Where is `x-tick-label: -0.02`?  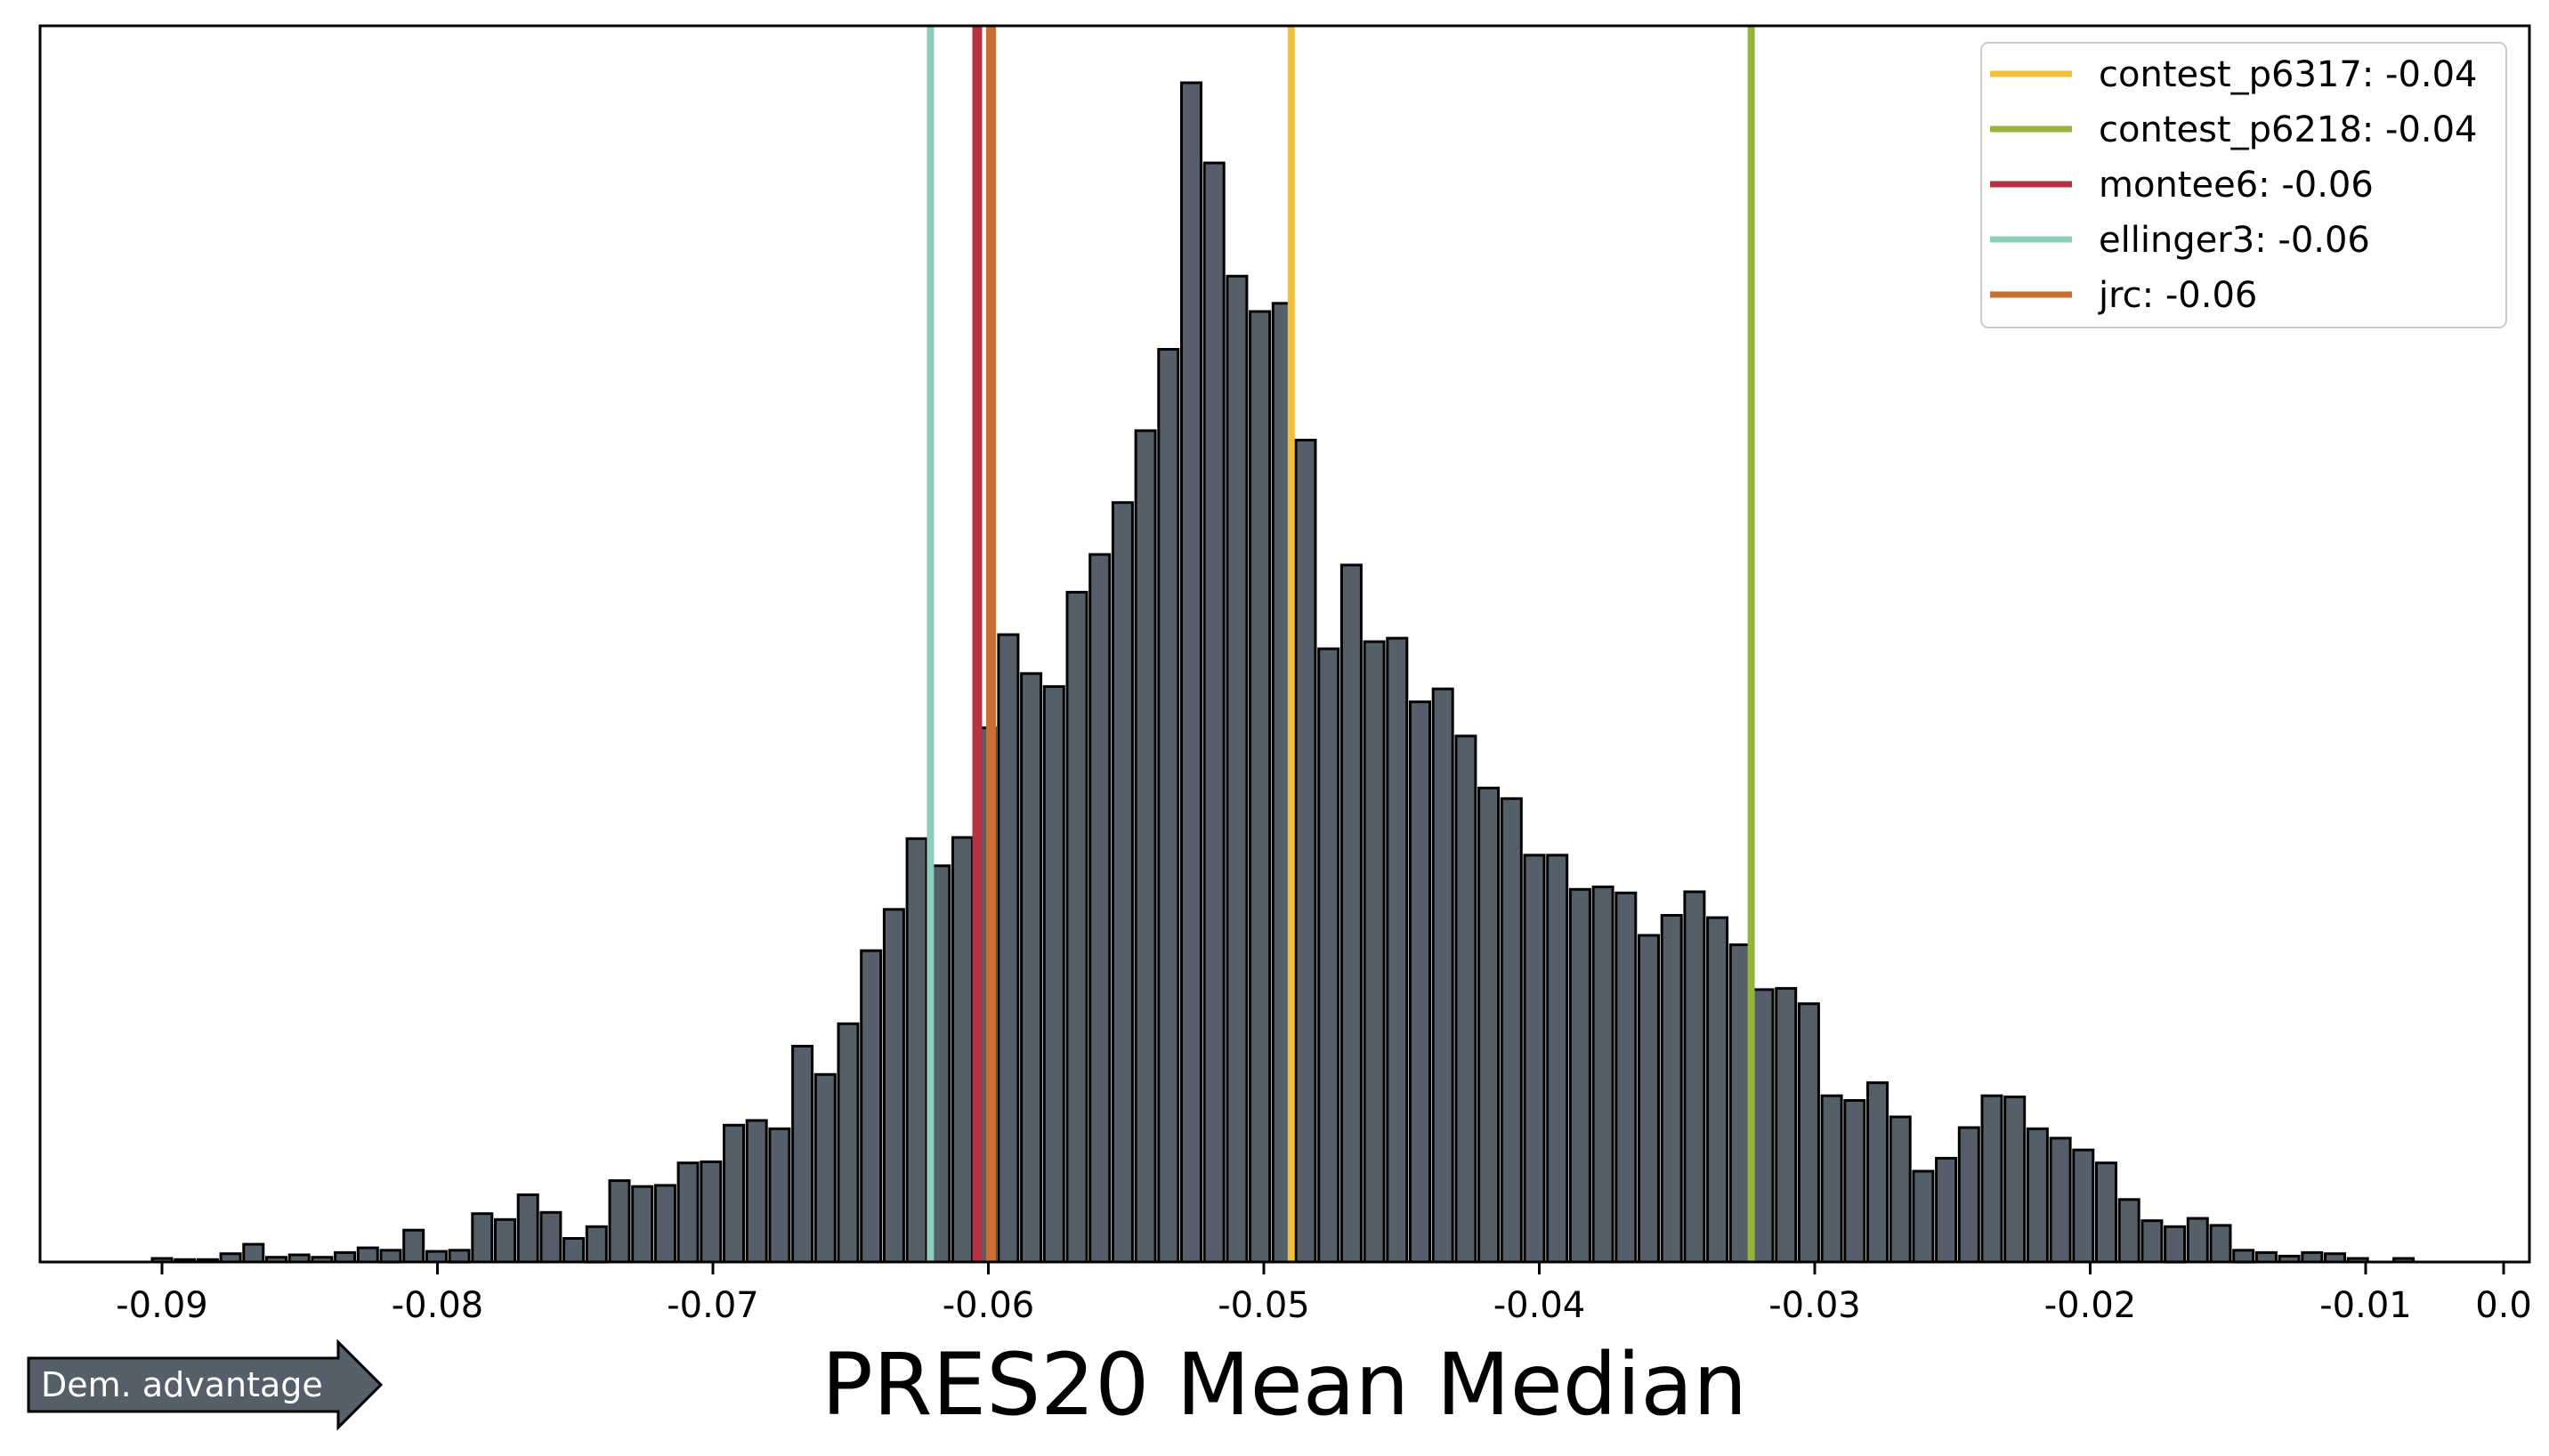 x-tick-label: -0.02 is located at coordinates (2090, 1305).